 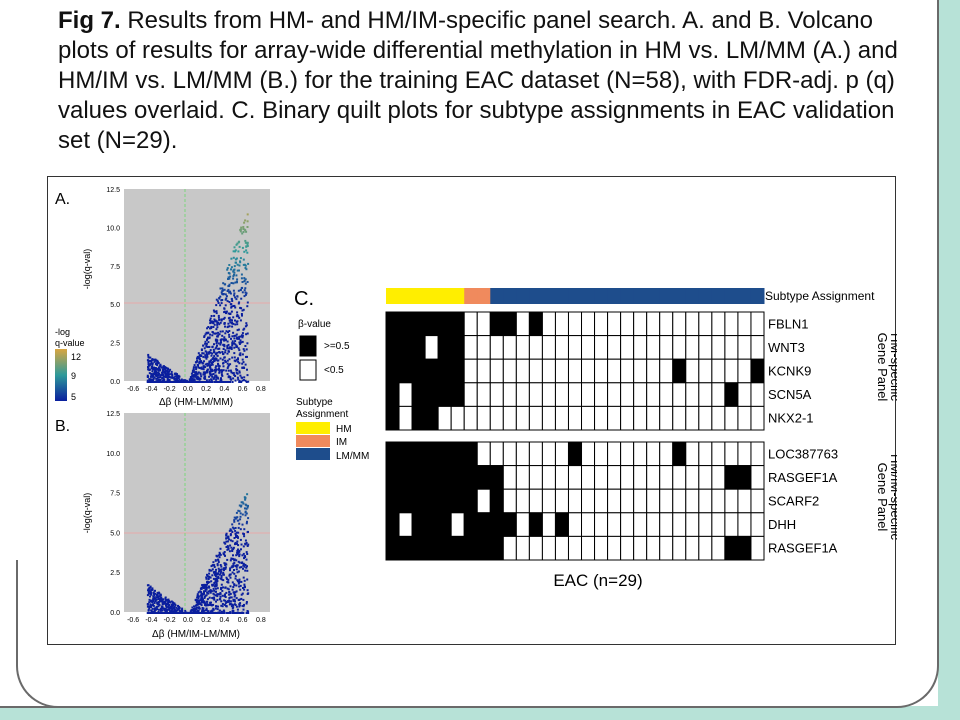 I want to click on bottom-band, so click(x=480, y=713).